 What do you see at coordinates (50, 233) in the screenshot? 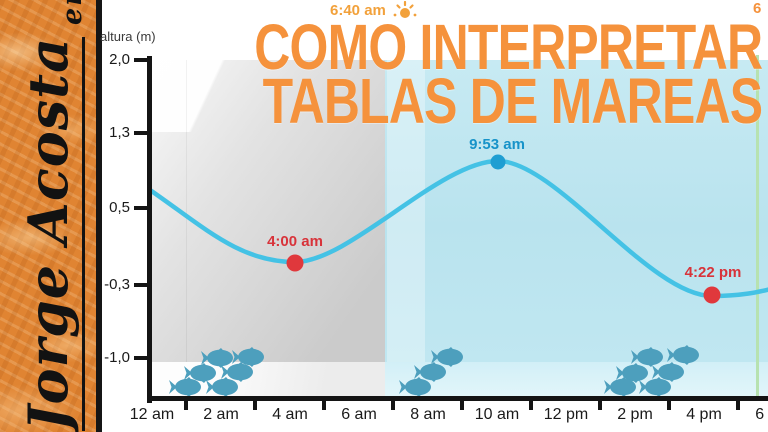
I see `channel-name: Jorge Acosta` at bounding box center [50, 233].